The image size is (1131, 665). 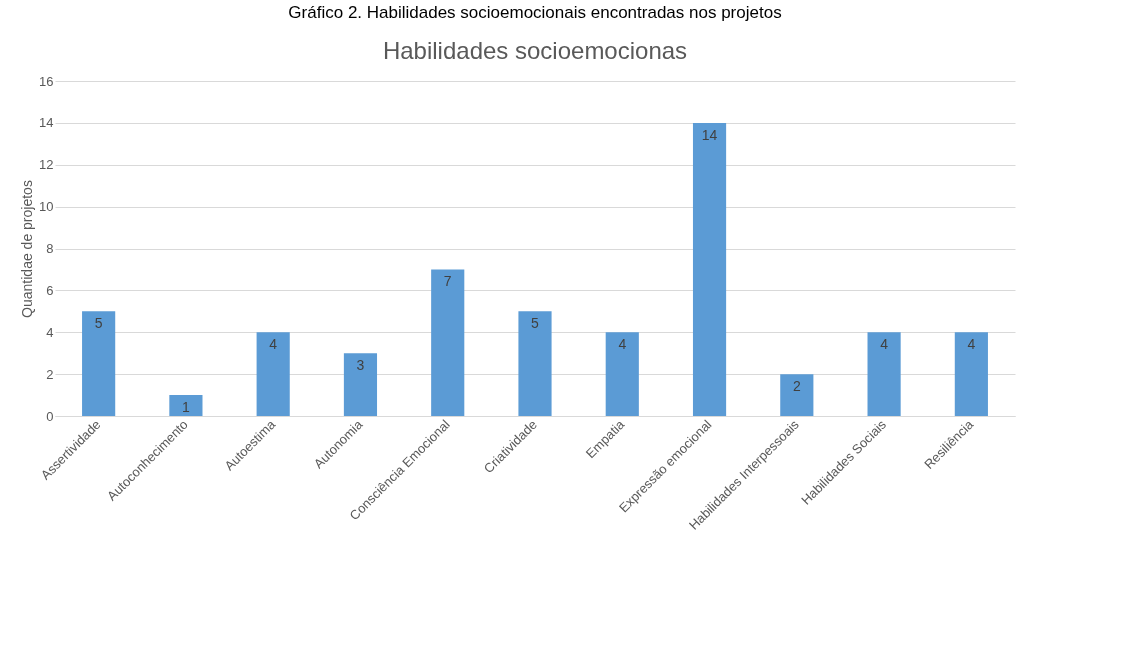 What do you see at coordinates (360, 365) in the screenshot?
I see `data-label: 3` at bounding box center [360, 365].